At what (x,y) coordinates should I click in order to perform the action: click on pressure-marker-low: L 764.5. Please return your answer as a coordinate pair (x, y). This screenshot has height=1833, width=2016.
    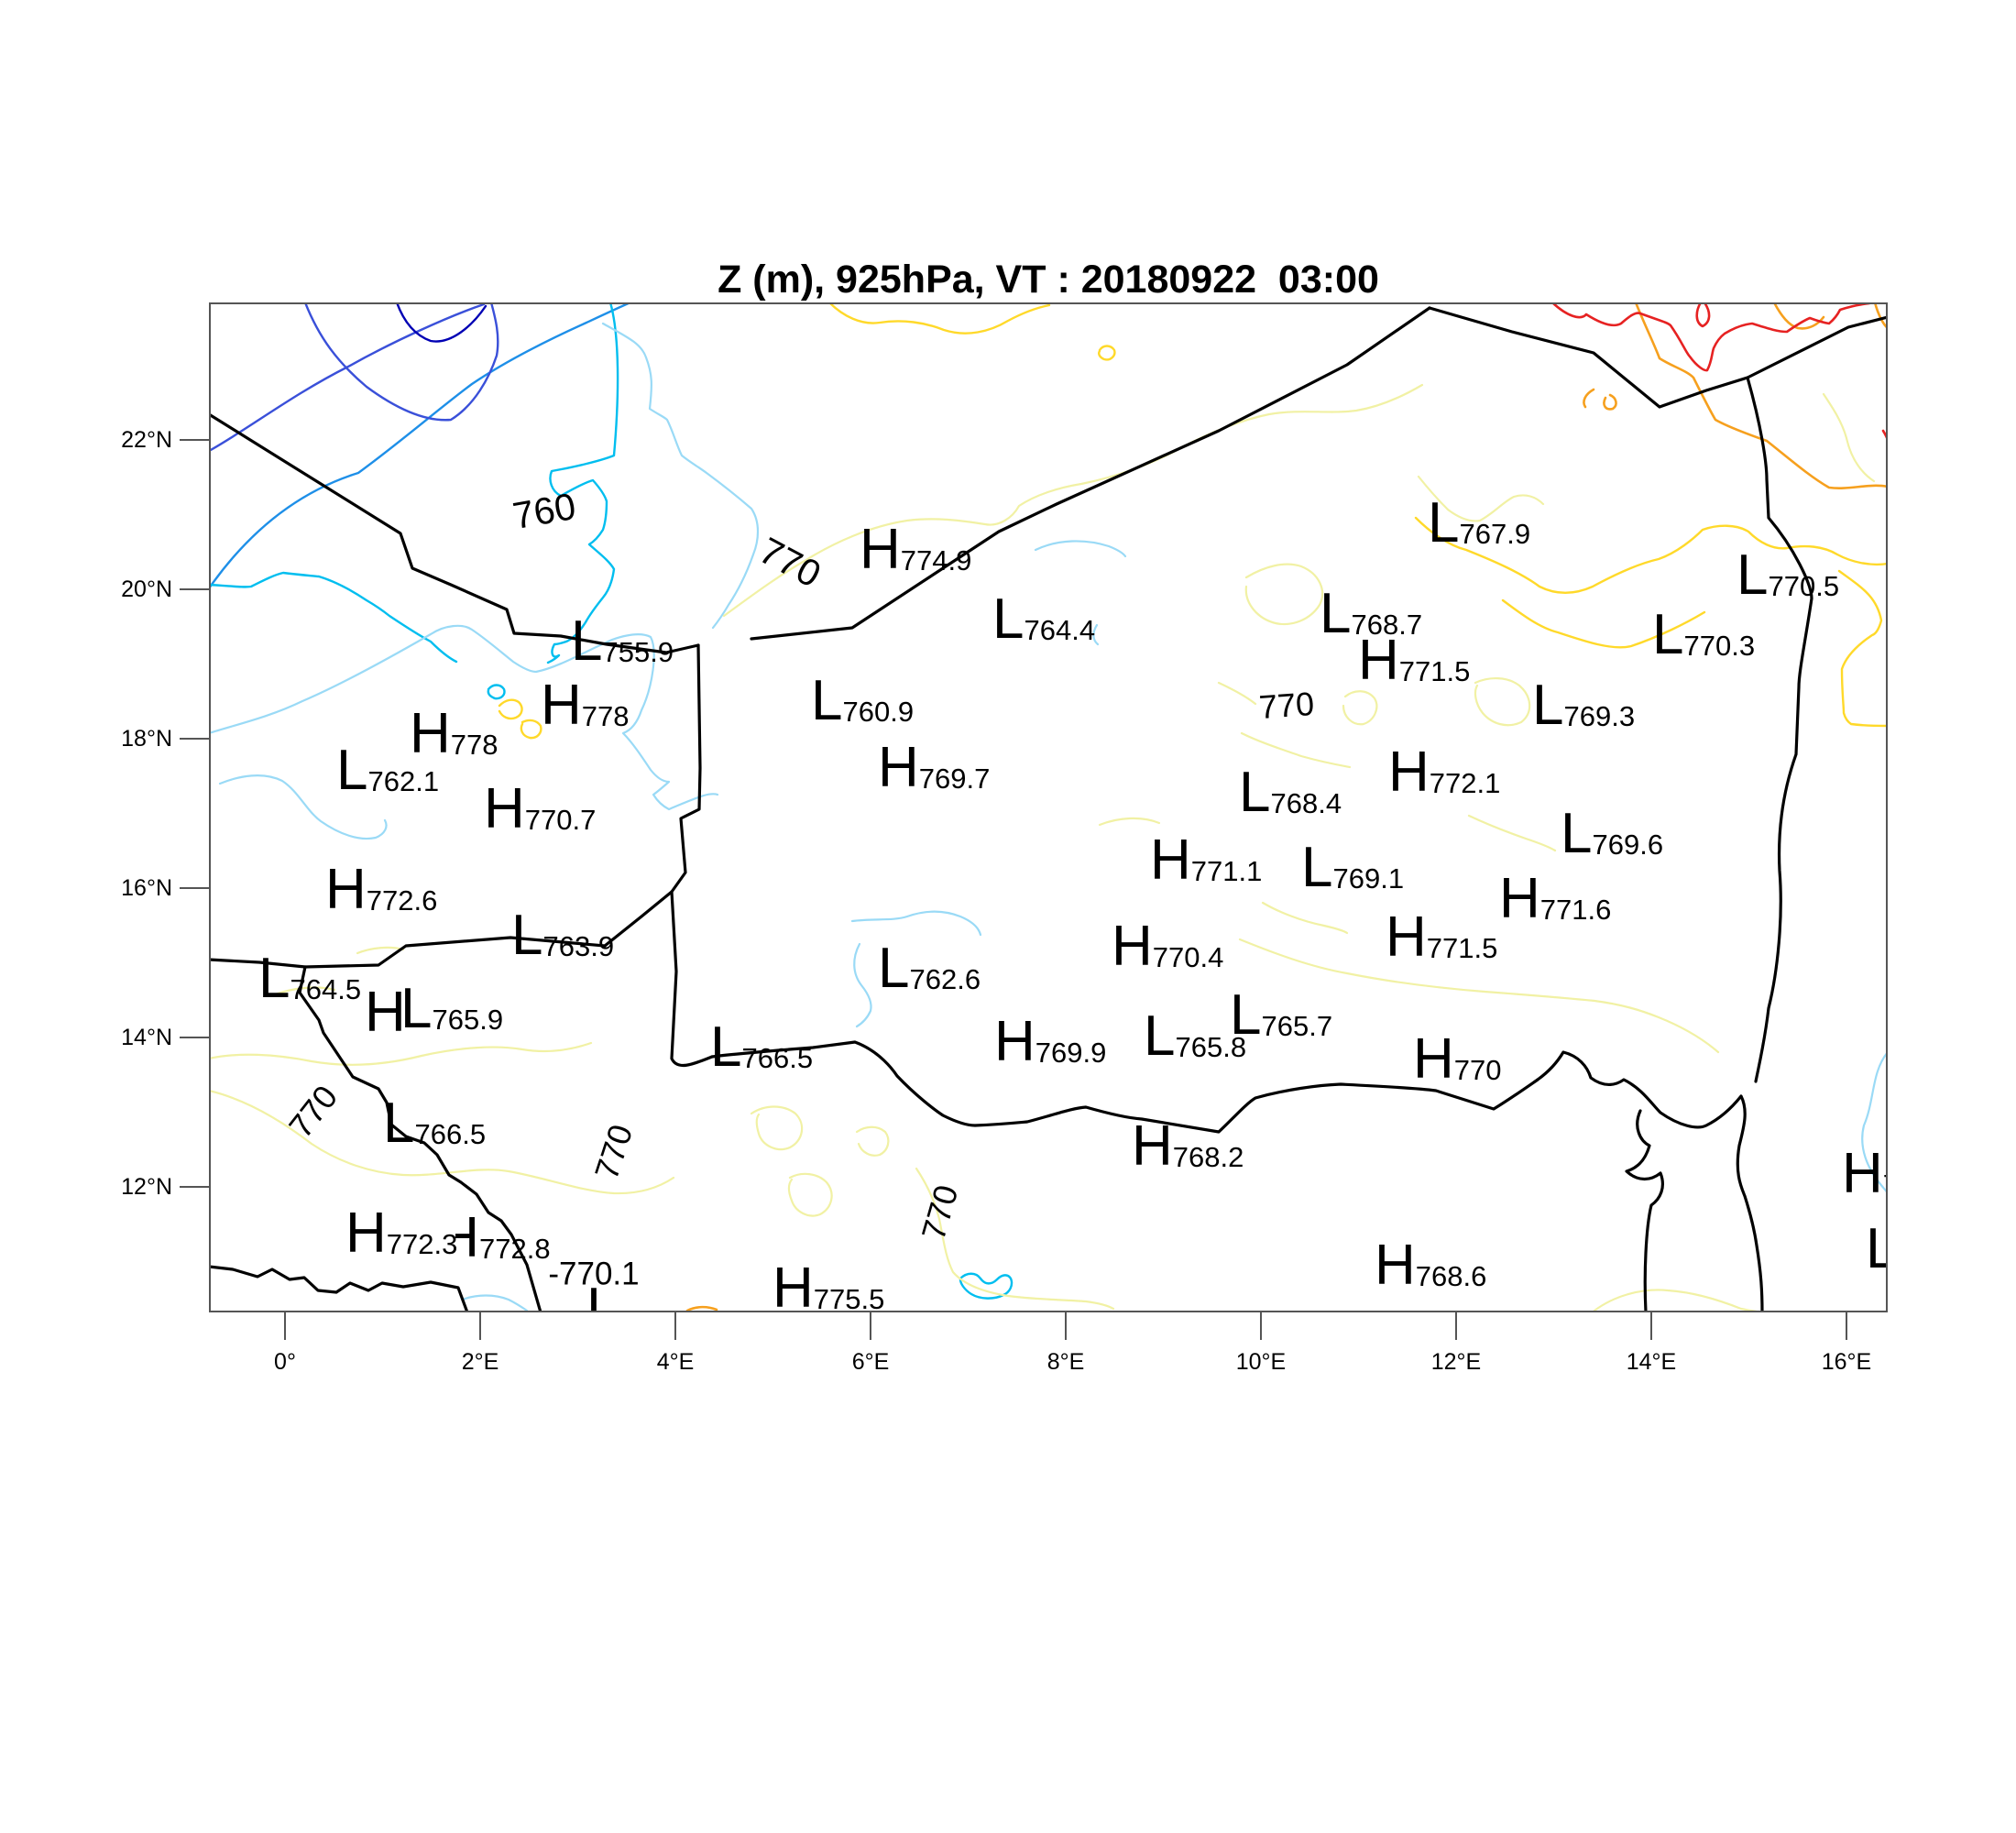
    Looking at the image, I should click on (309, 978).